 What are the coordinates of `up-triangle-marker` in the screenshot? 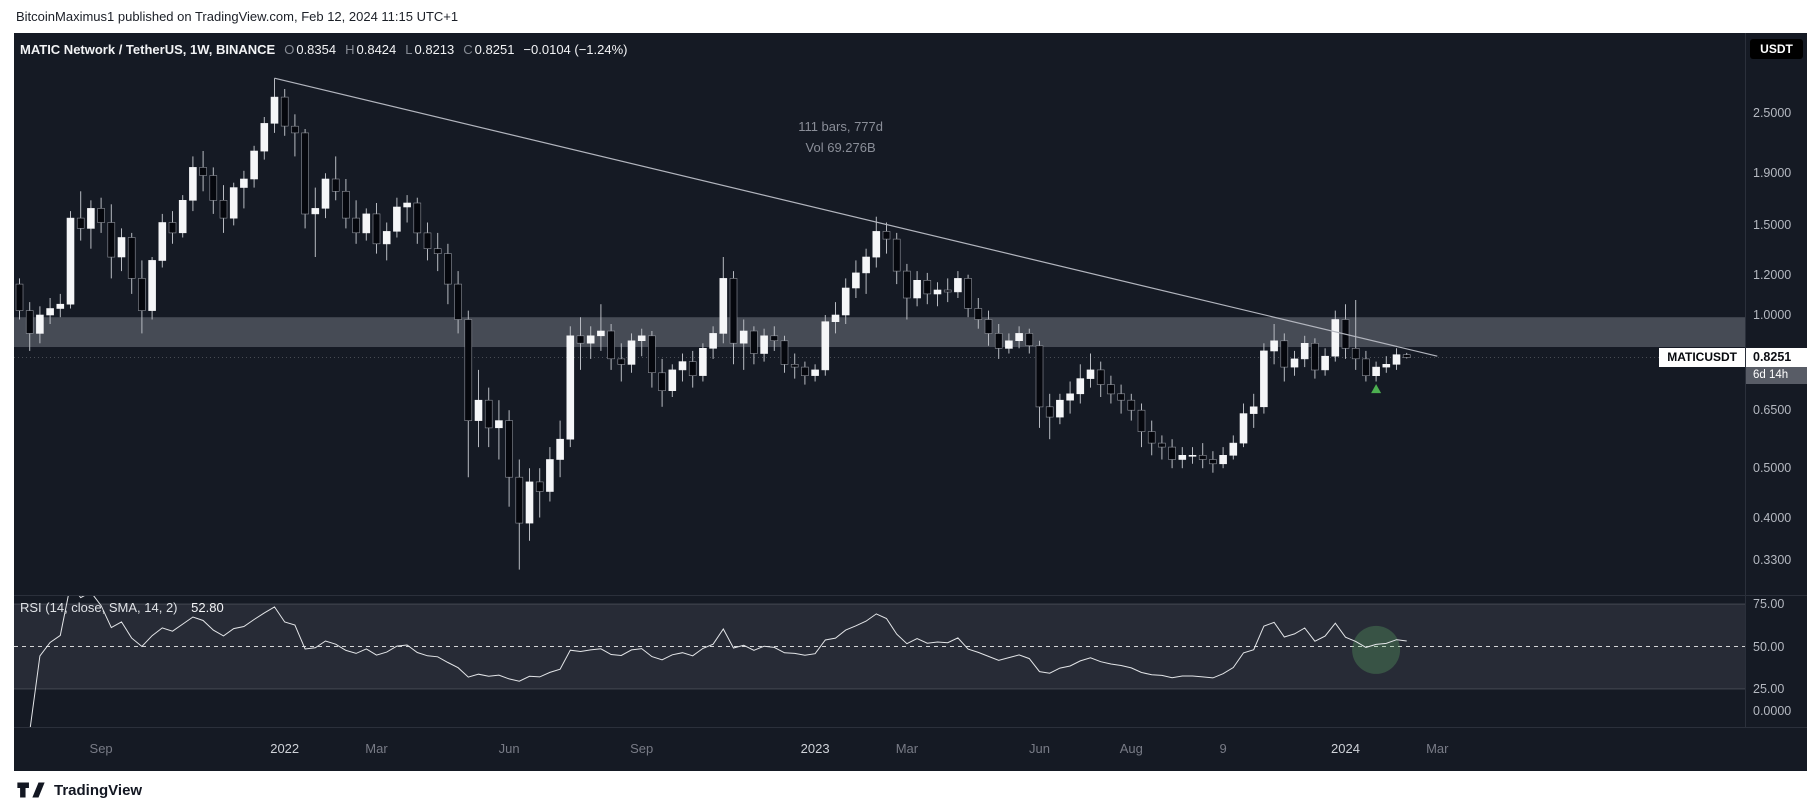 It's located at (1376, 389).